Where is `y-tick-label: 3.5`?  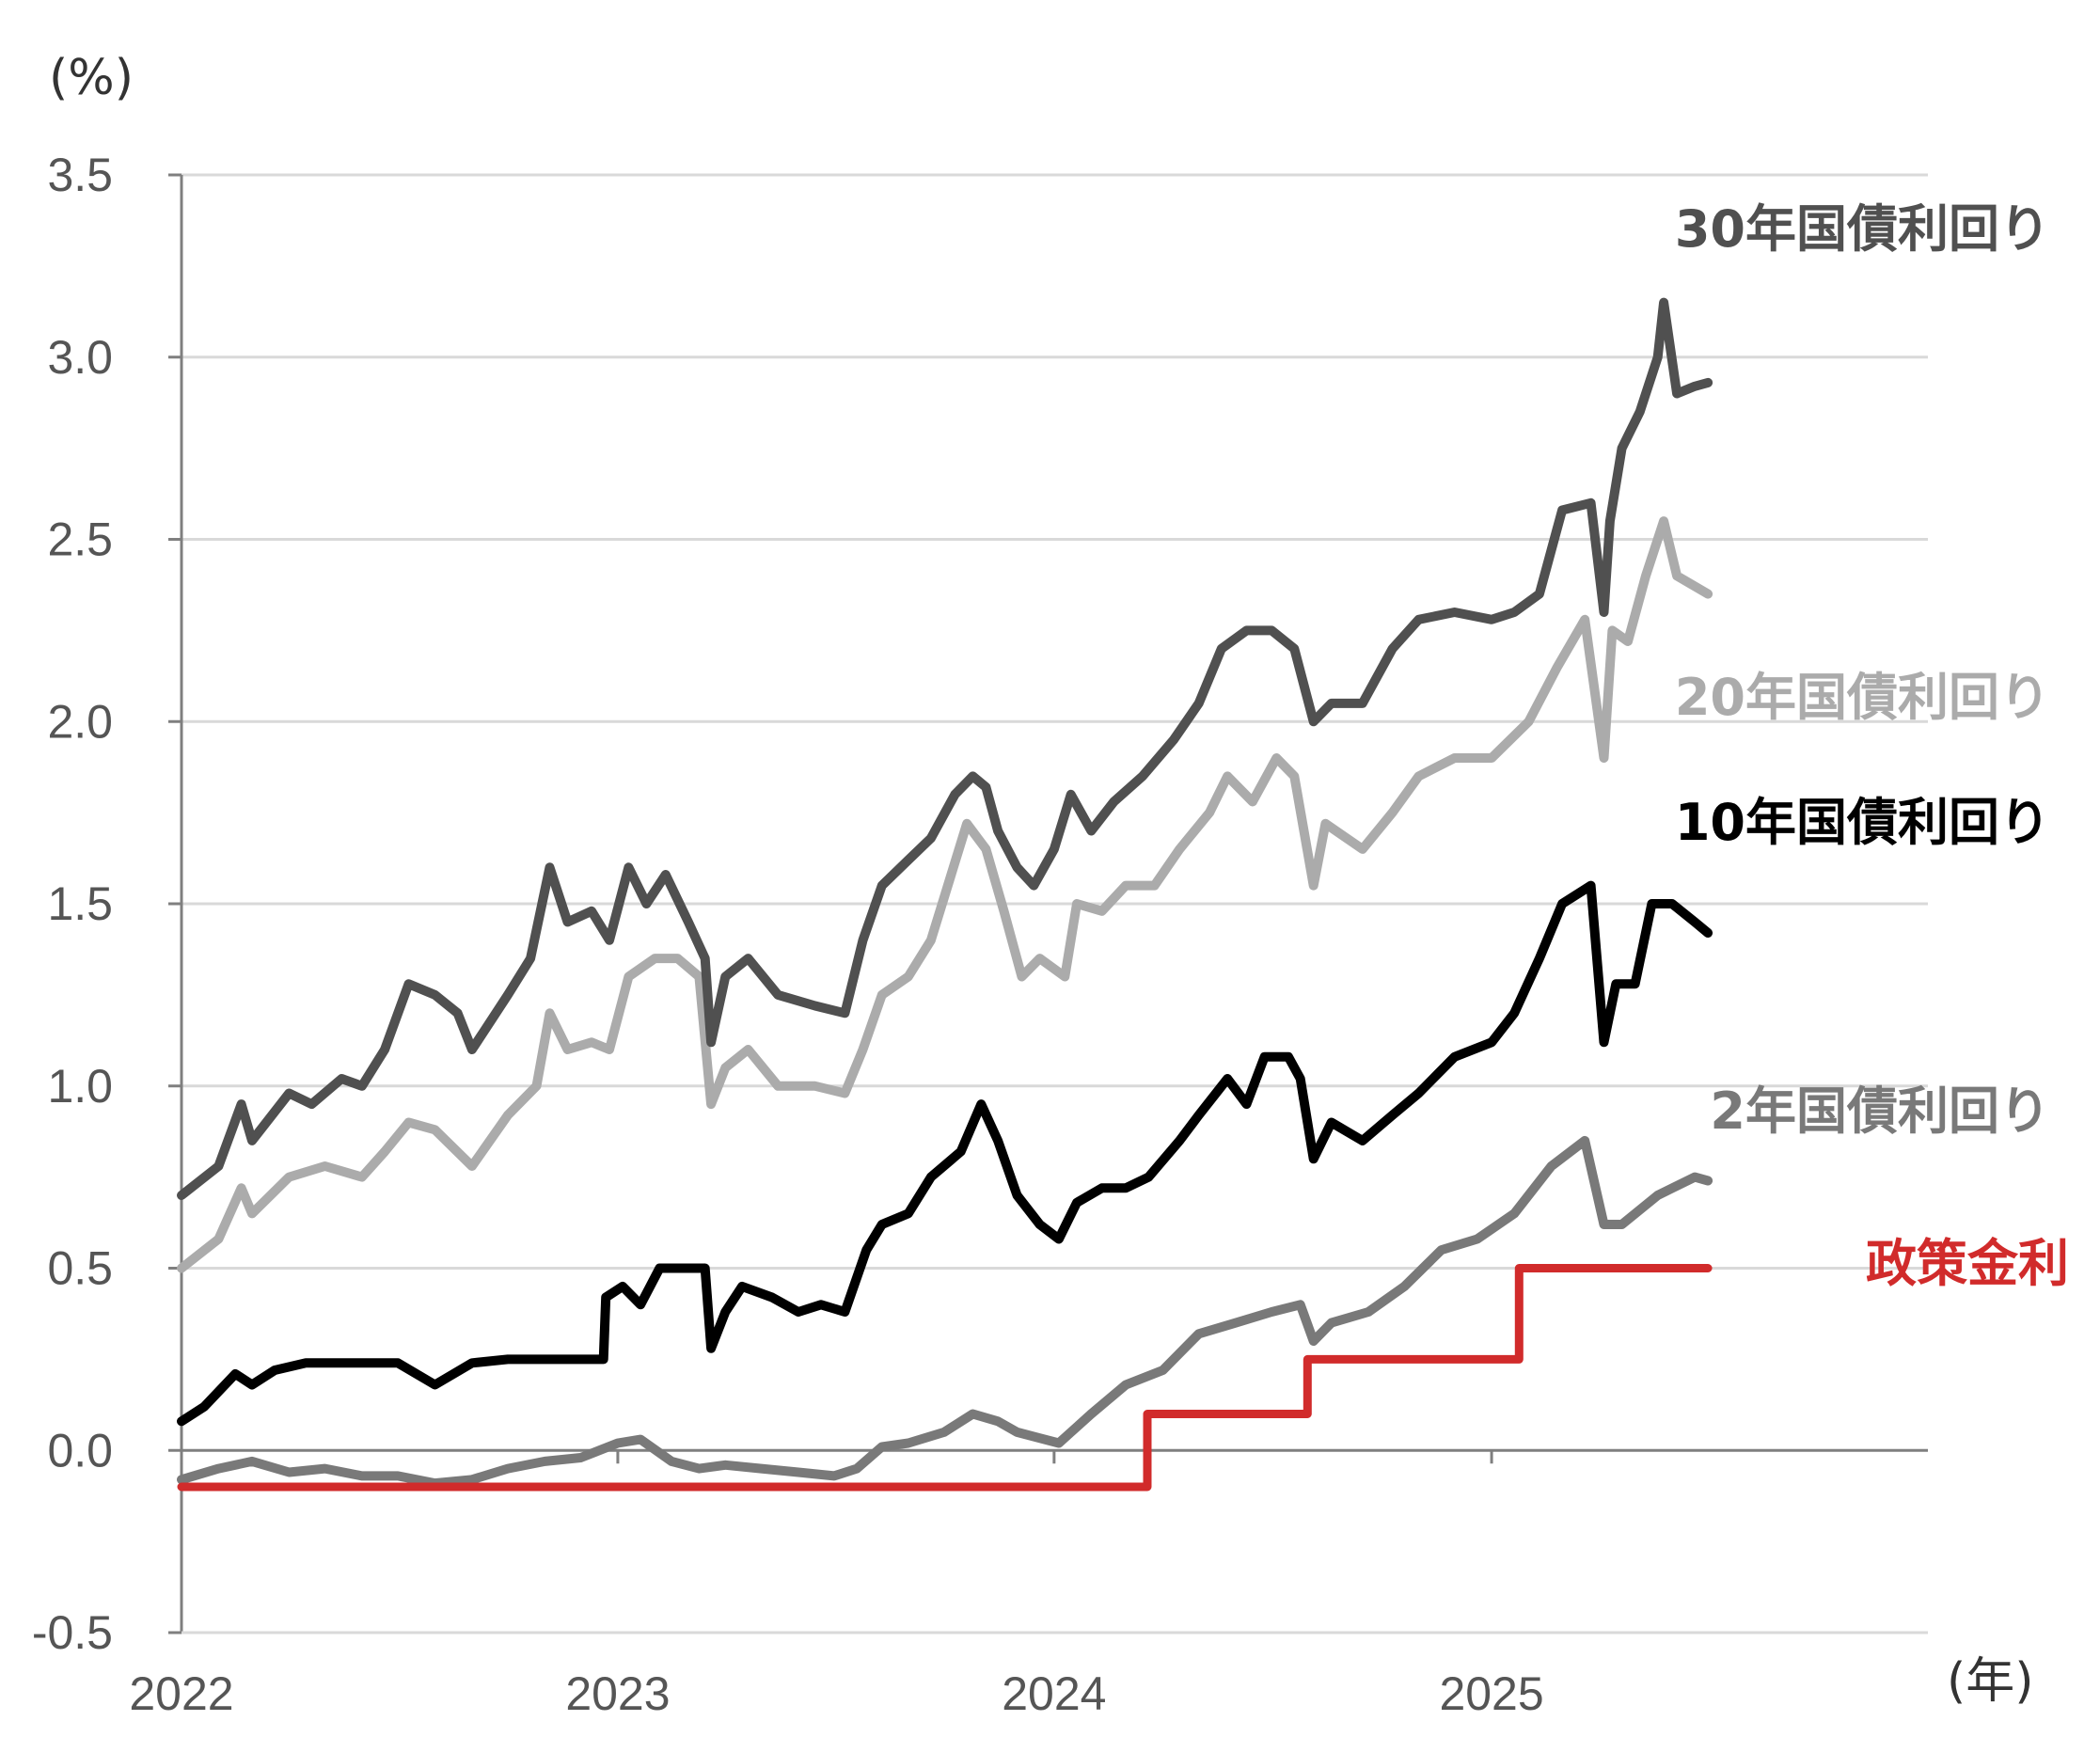
y-tick-label: 3.5 is located at coordinates (80, 175).